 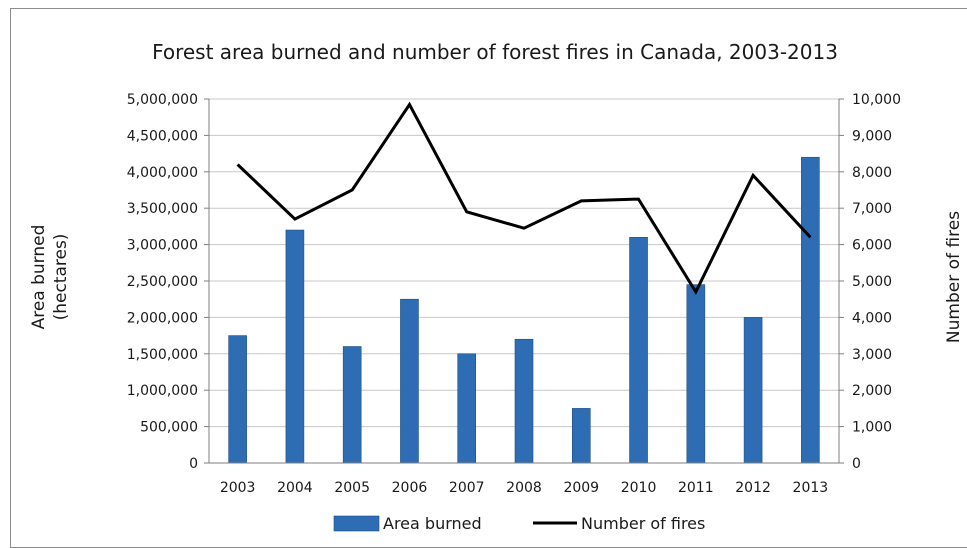 I want to click on x-tick-label: 2008, so click(x=524, y=488).